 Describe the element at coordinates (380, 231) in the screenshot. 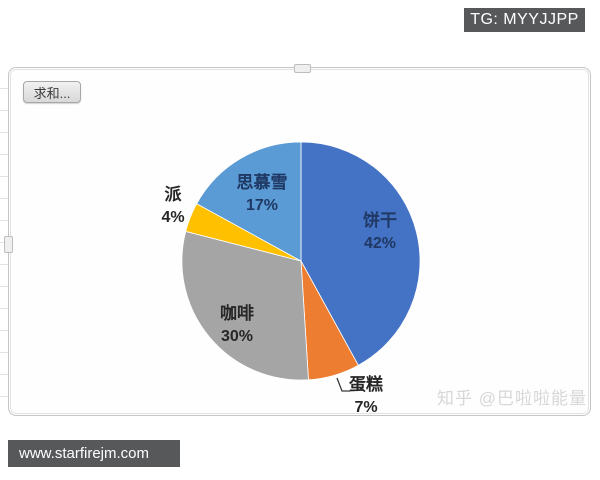

I see `pie-label-饼干: 饼干 42%` at that location.